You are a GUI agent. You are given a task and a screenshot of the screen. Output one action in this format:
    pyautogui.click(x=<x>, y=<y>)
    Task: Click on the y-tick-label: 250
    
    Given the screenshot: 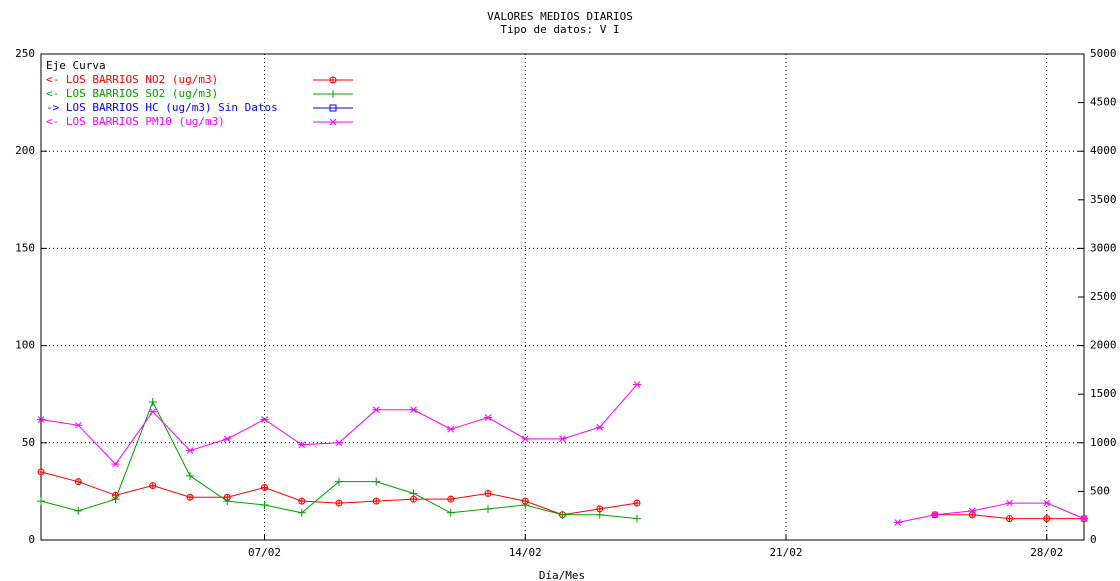 What is the action you would take?
    pyautogui.click(x=25, y=53)
    